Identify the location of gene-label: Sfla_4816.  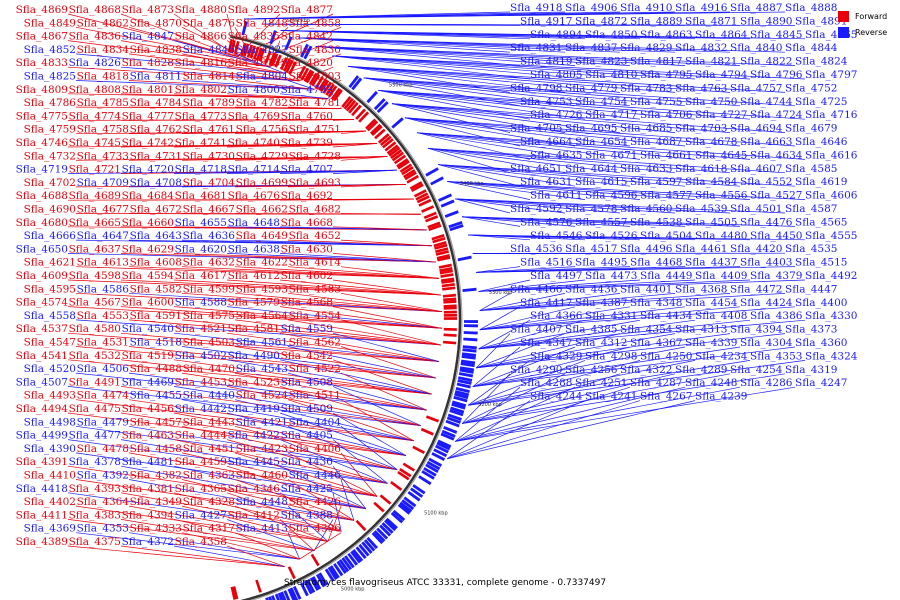
(201, 63).